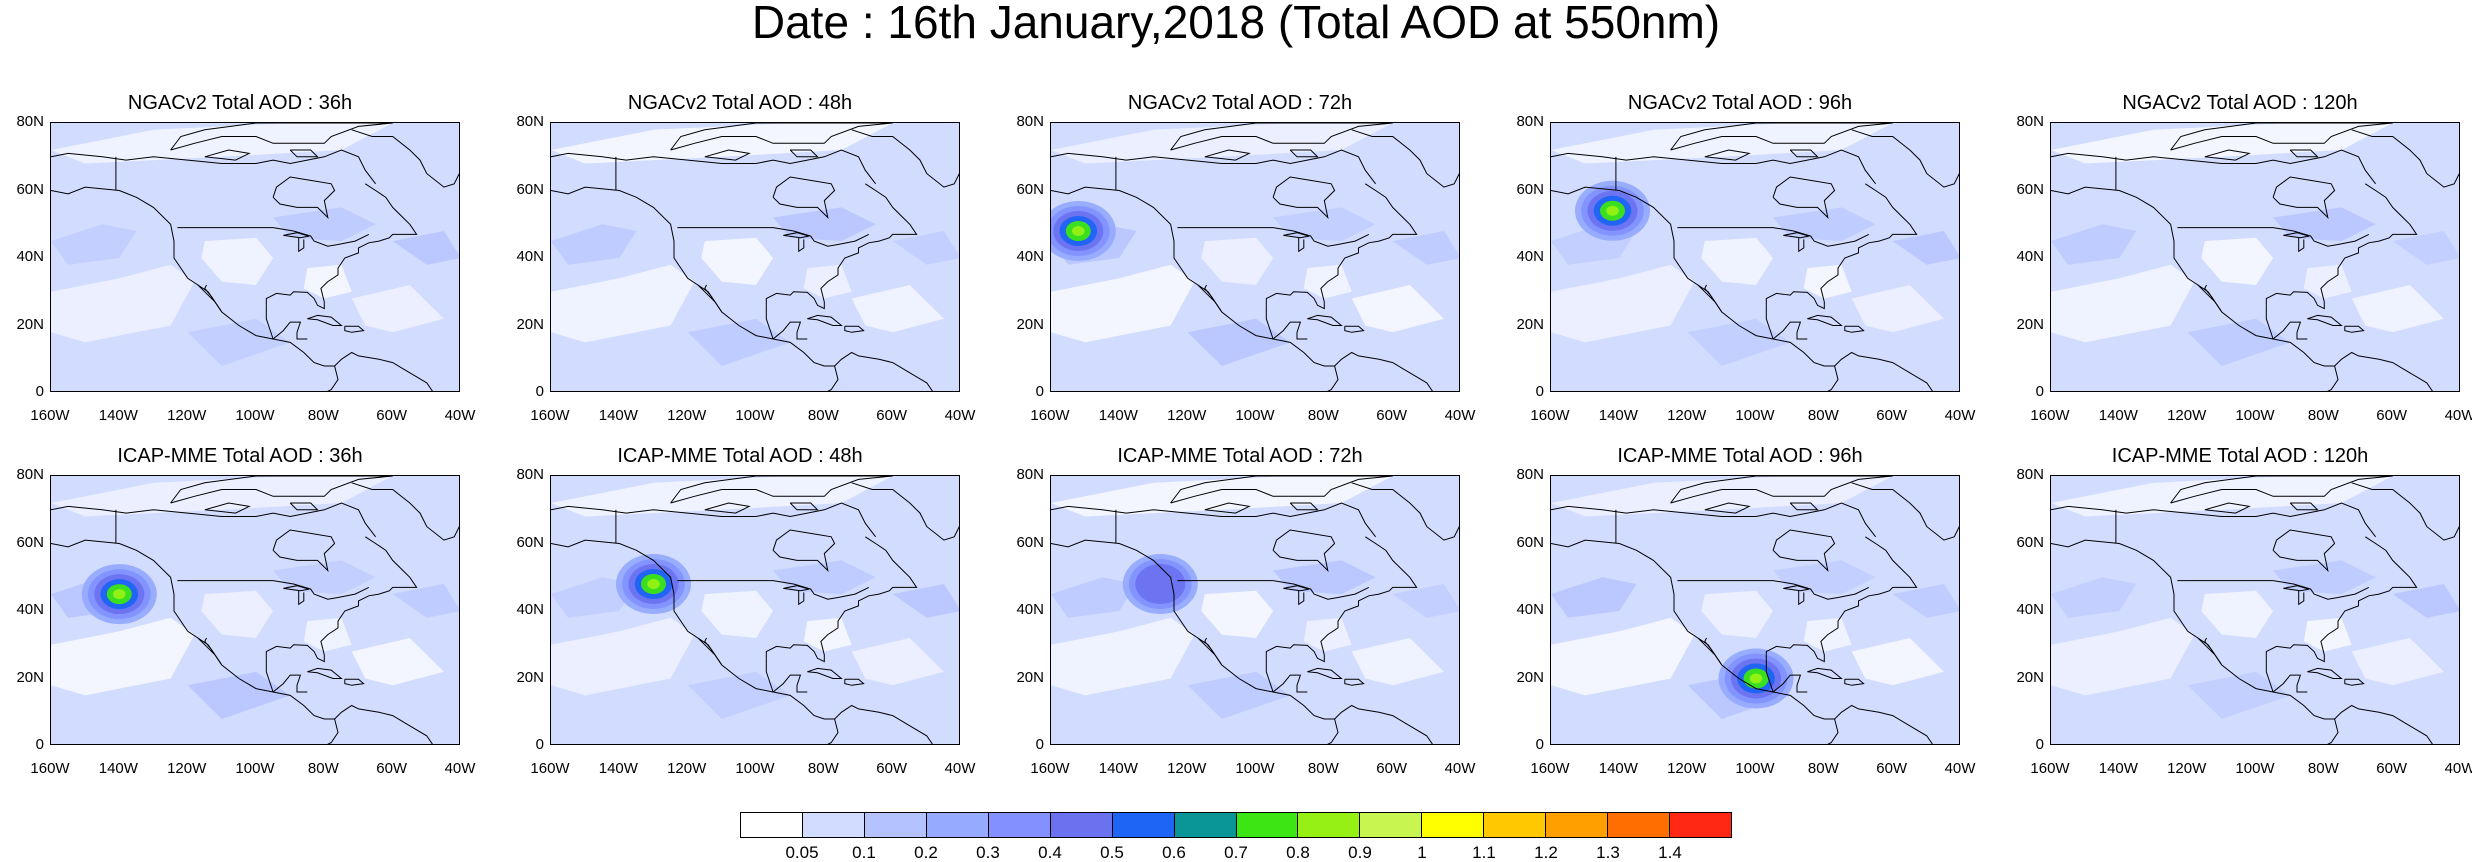  I want to click on colorbar-label: 0.6, so click(1174, 852).